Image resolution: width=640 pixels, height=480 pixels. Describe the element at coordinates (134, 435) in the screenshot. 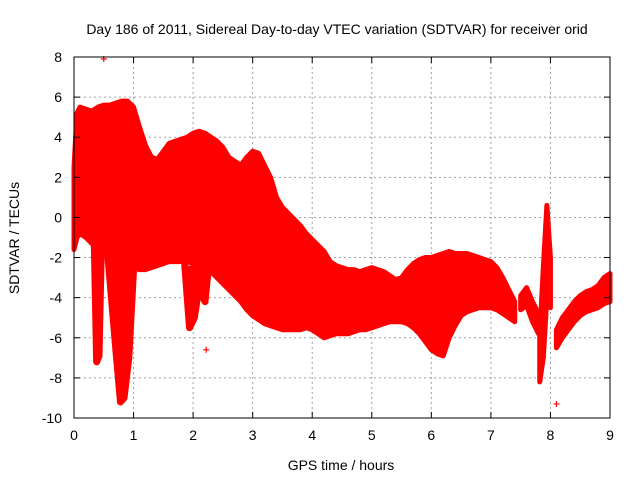

I see `x-tick-label: 1` at that location.